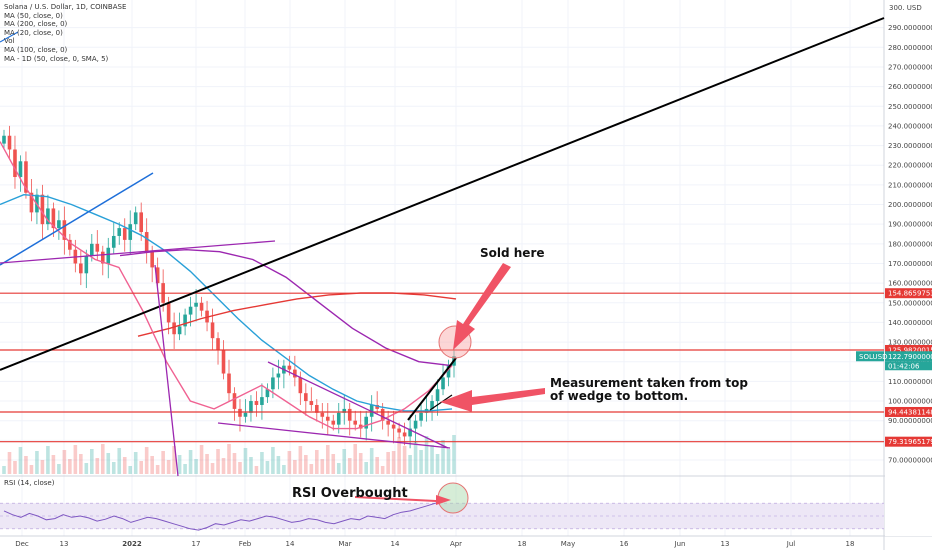  What do you see at coordinates (36, 24) in the screenshot?
I see `indicator-ma200: MA (200, close, 0)` at bounding box center [36, 24].